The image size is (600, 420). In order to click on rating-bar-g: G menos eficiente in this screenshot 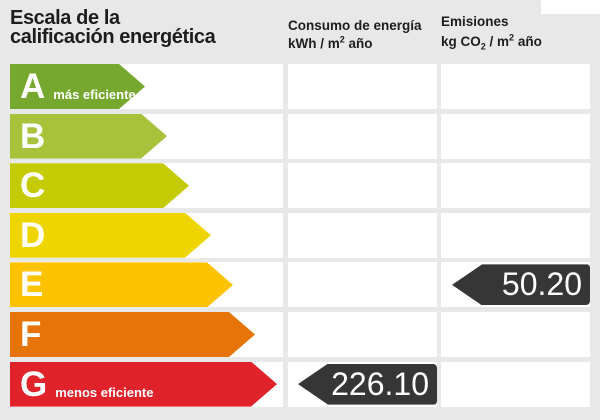, I will do `click(143, 384)`.